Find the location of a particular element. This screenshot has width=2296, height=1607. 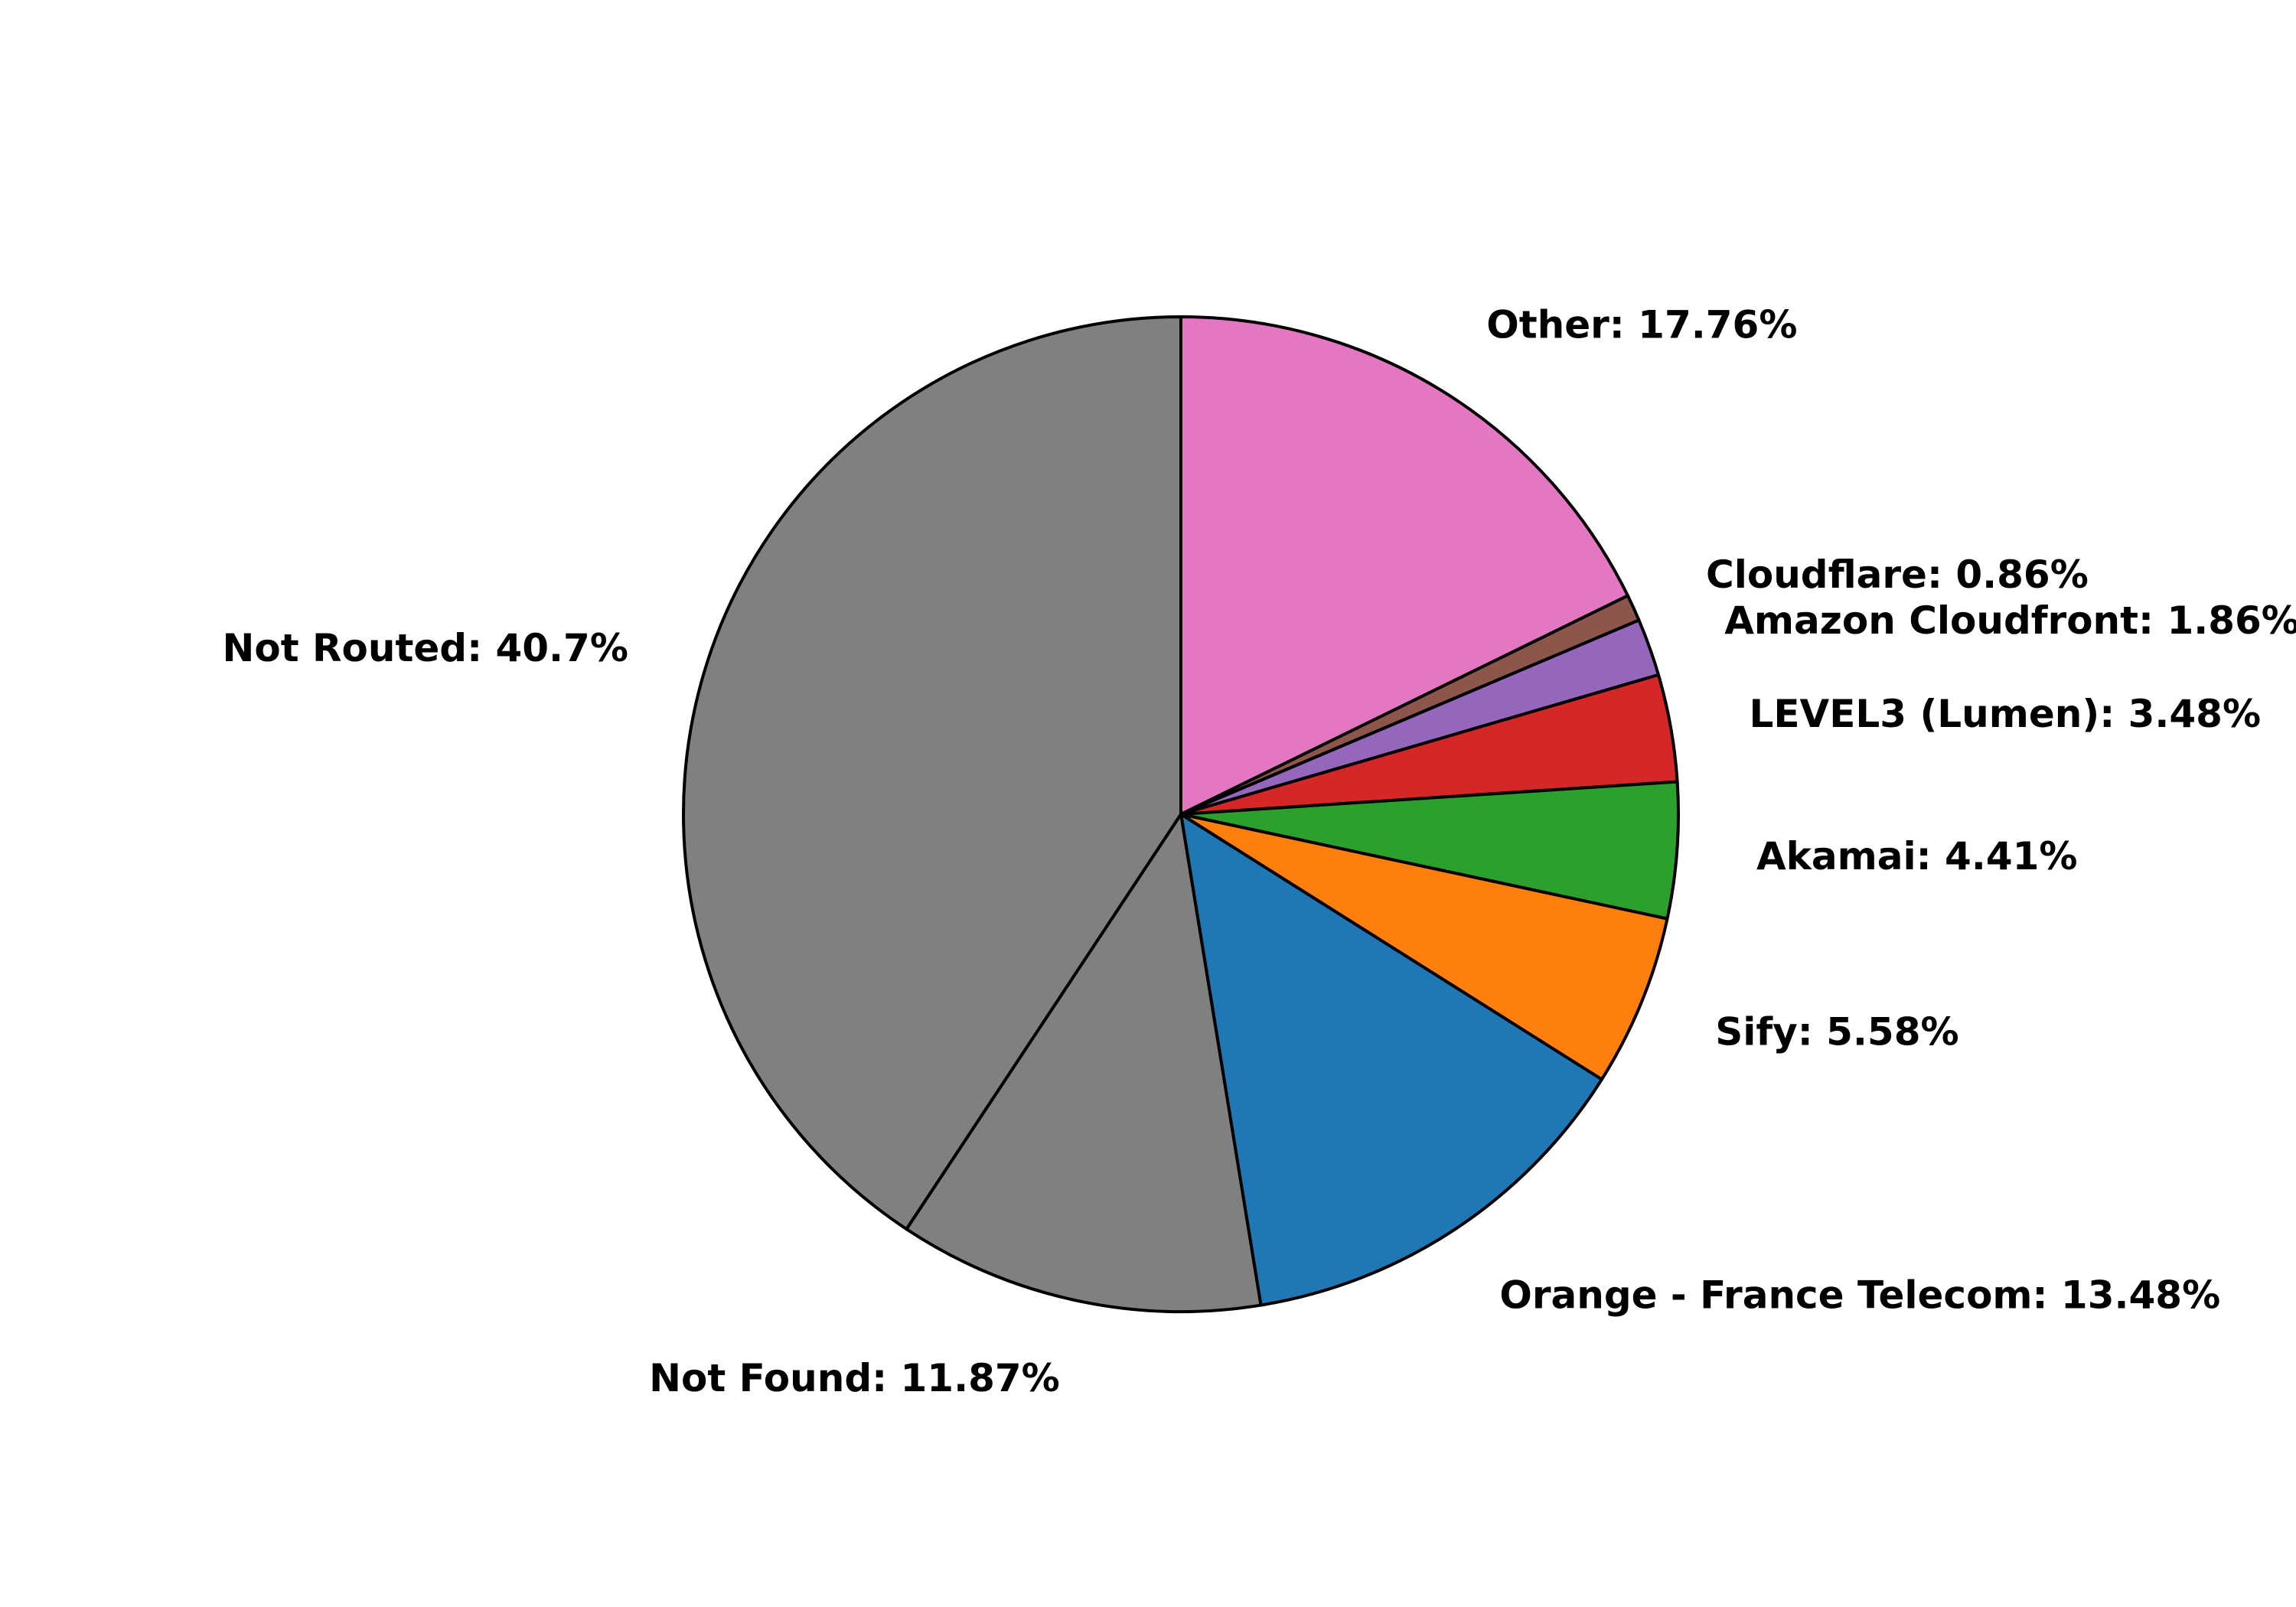

pie-slice-not-routed is located at coordinates (932, 773).